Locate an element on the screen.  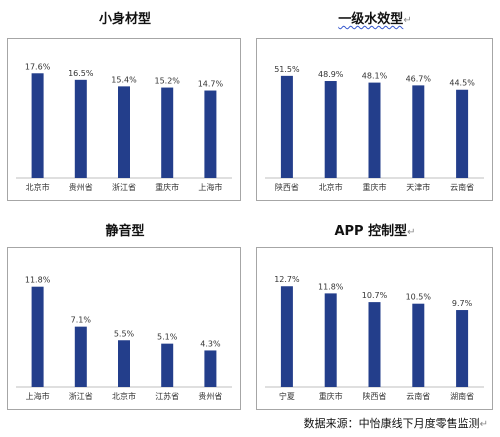
value-label-5: 4.3% is located at coordinates (210, 343).